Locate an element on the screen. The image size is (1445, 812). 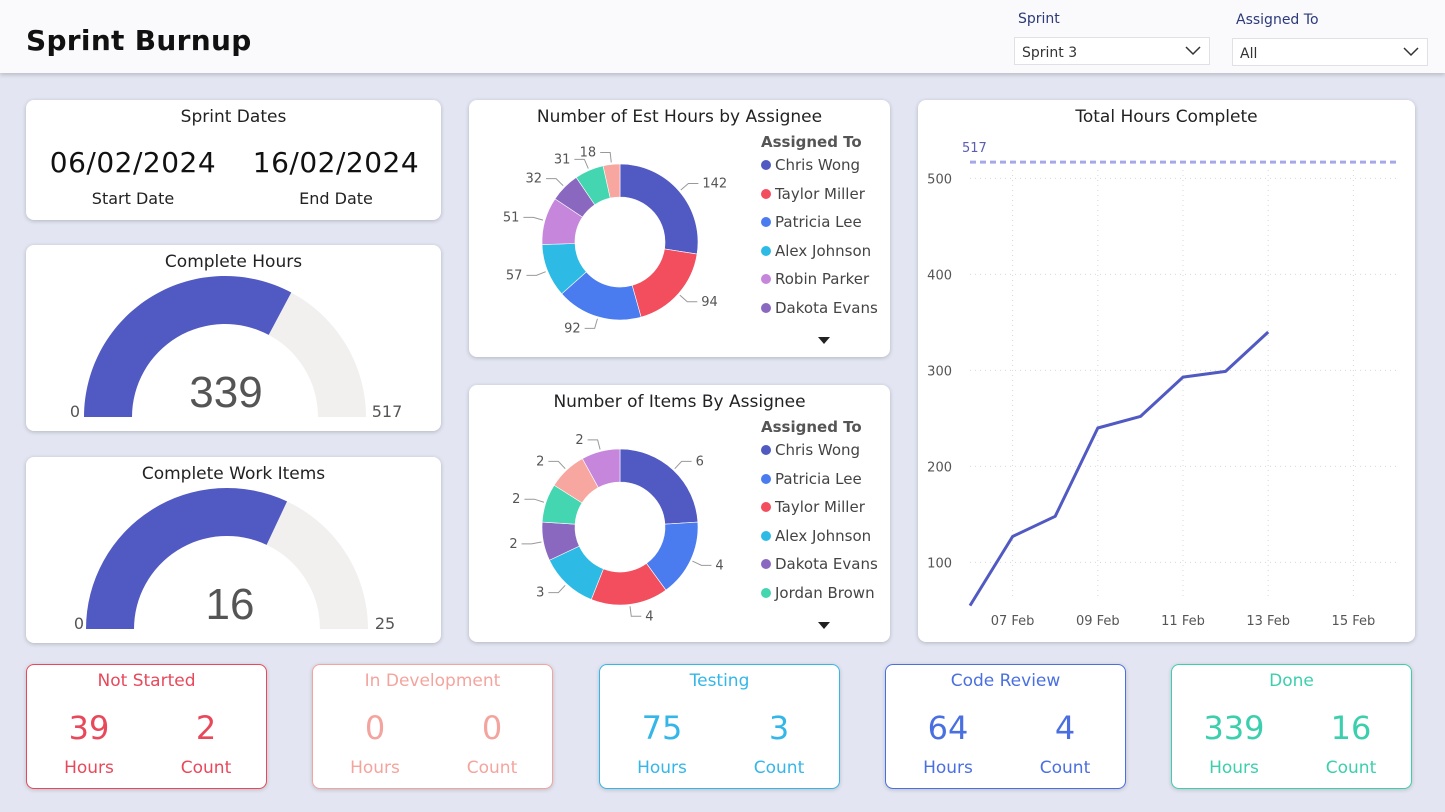
sprint-dropdown: Sprint 3 is located at coordinates (1112, 51).